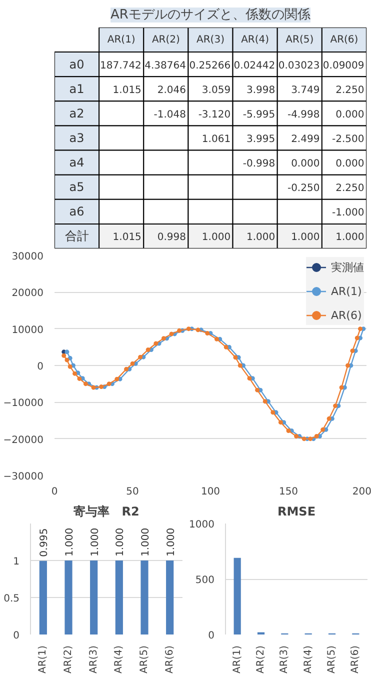  I want to click on chart-title: RMSE, so click(296, 511).